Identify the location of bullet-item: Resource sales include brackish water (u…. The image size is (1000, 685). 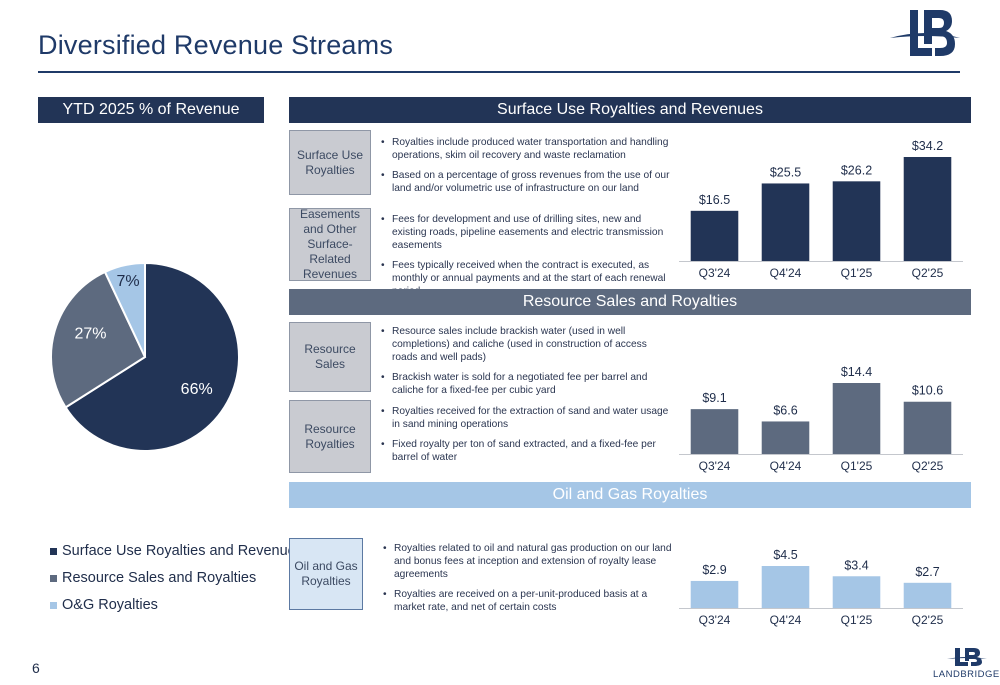
(526, 344).